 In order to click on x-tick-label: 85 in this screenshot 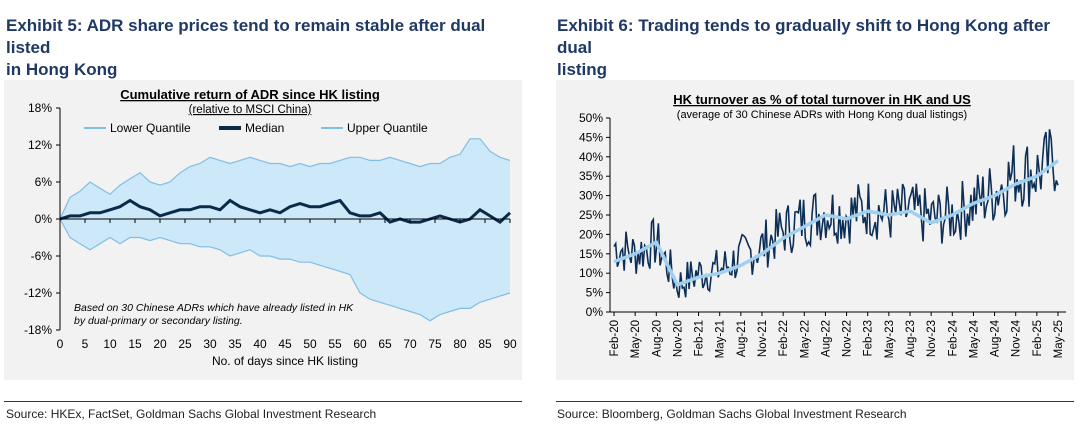, I will do `click(485, 344)`.